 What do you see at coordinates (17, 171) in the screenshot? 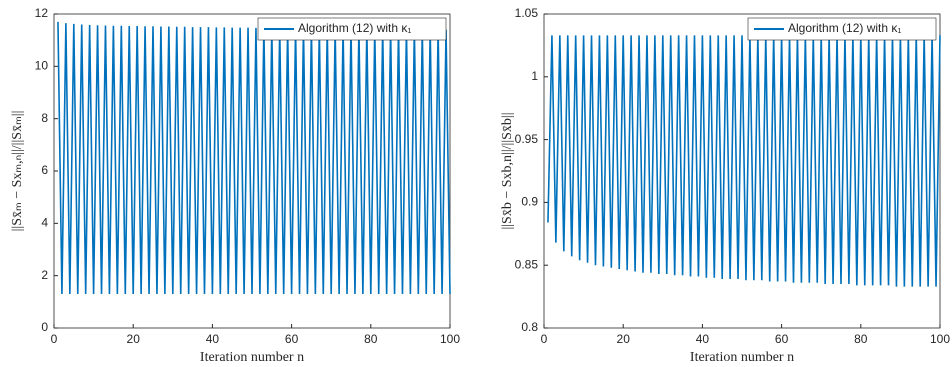
I see `y-axis-label: ||Sx̄ₘ − Sxₘ,ₙ||/||Sx̄ₘ||` at bounding box center [17, 171].